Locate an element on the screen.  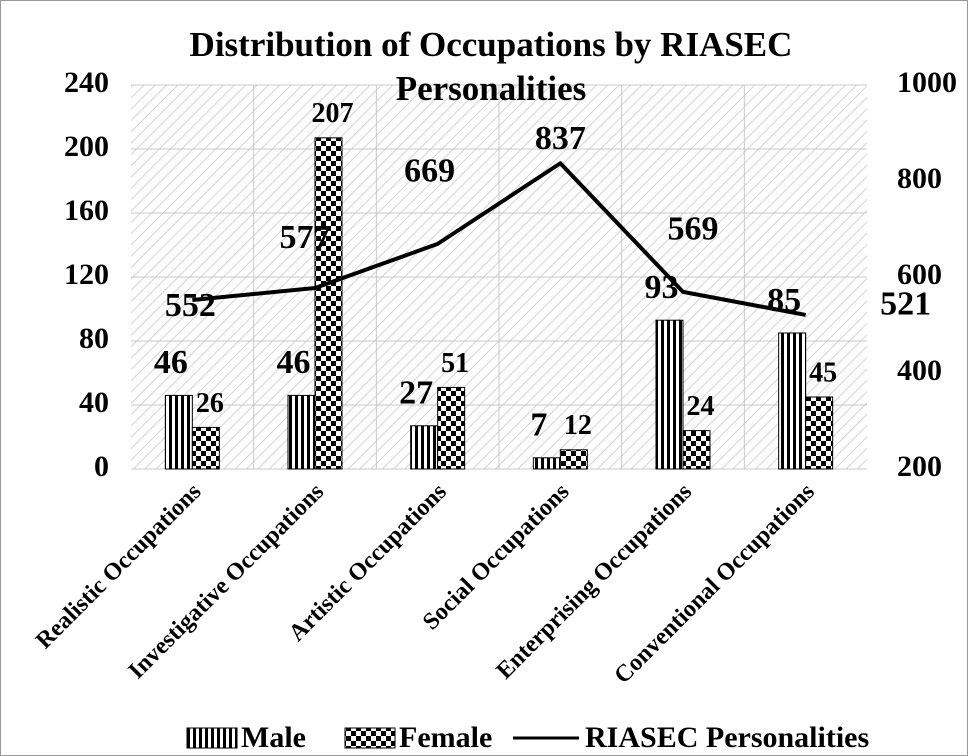
y-tick-label: 80 is located at coordinates (94, 338).